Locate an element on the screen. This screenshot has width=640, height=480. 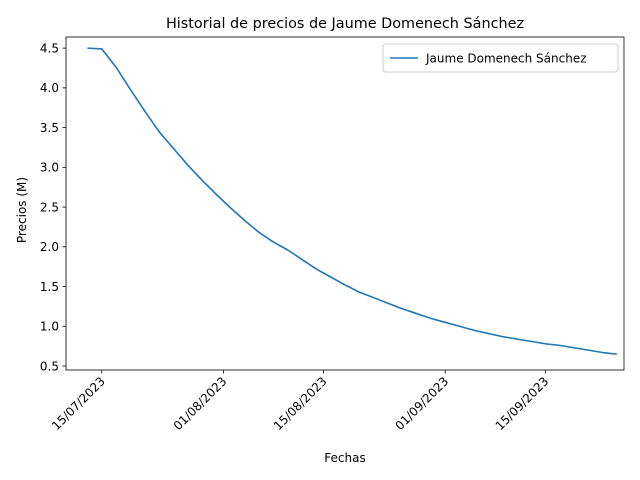
legend-label: Jaume Domenech Sánchez is located at coordinates (506, 58).